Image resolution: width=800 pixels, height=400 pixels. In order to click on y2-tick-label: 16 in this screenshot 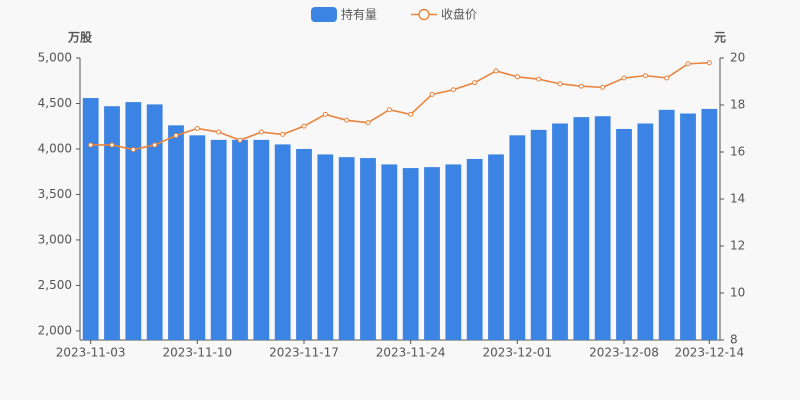, I will do `click(737, 152)`.